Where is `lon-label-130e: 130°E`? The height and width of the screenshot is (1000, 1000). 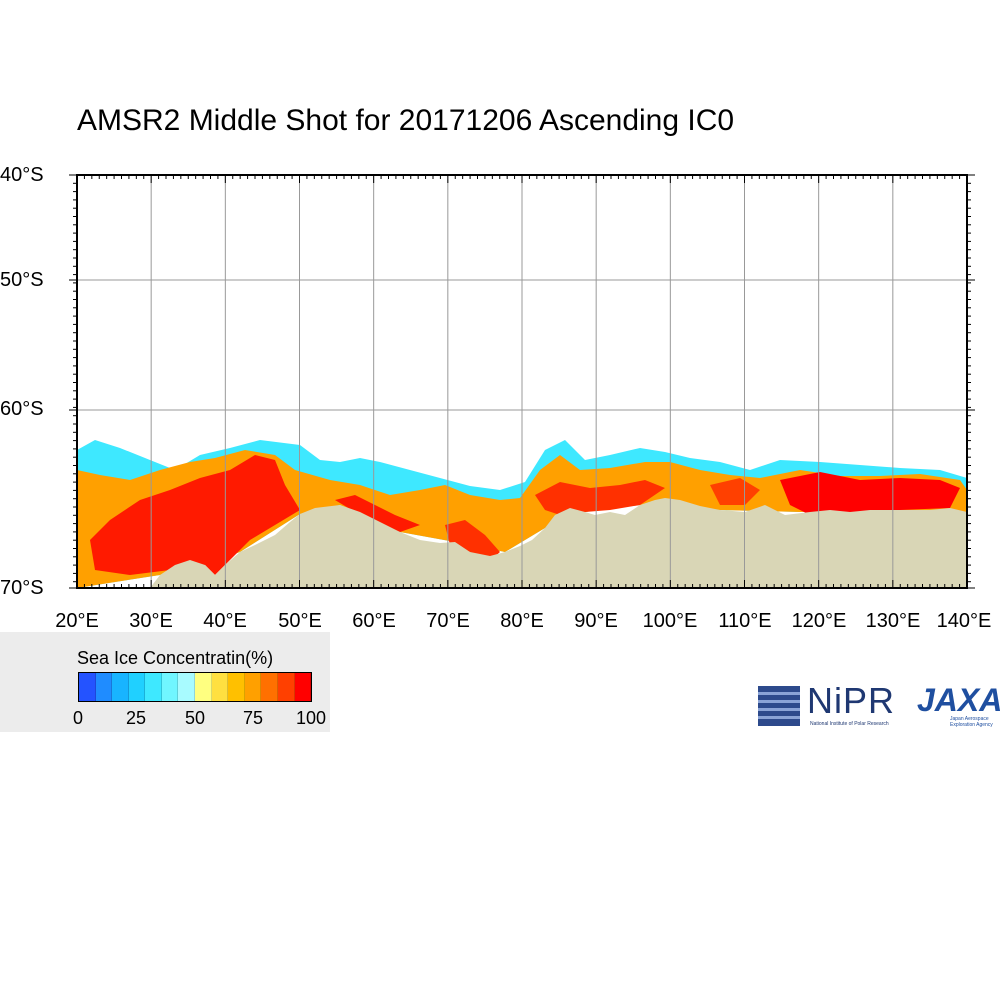 lon-label-130e: 130°E is located at coordinates (893, 621).